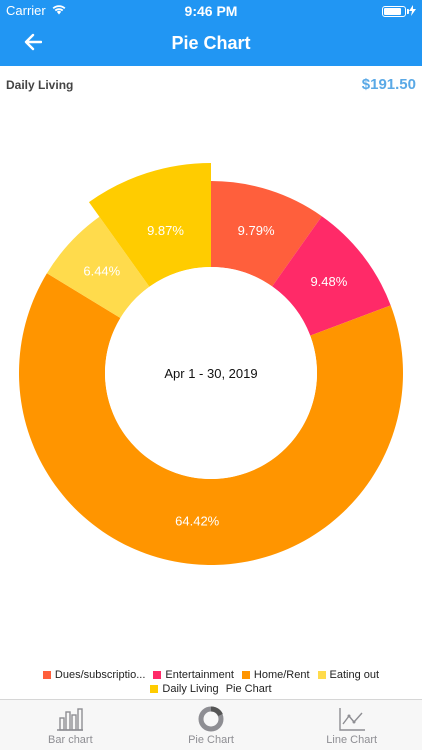 Image resolution: width=422 pixels, height=750 pixels. What do you see at coordinates (211, 720) in the screenshot?
I see `pie-chart-icon` at bounding box center [211, 720].